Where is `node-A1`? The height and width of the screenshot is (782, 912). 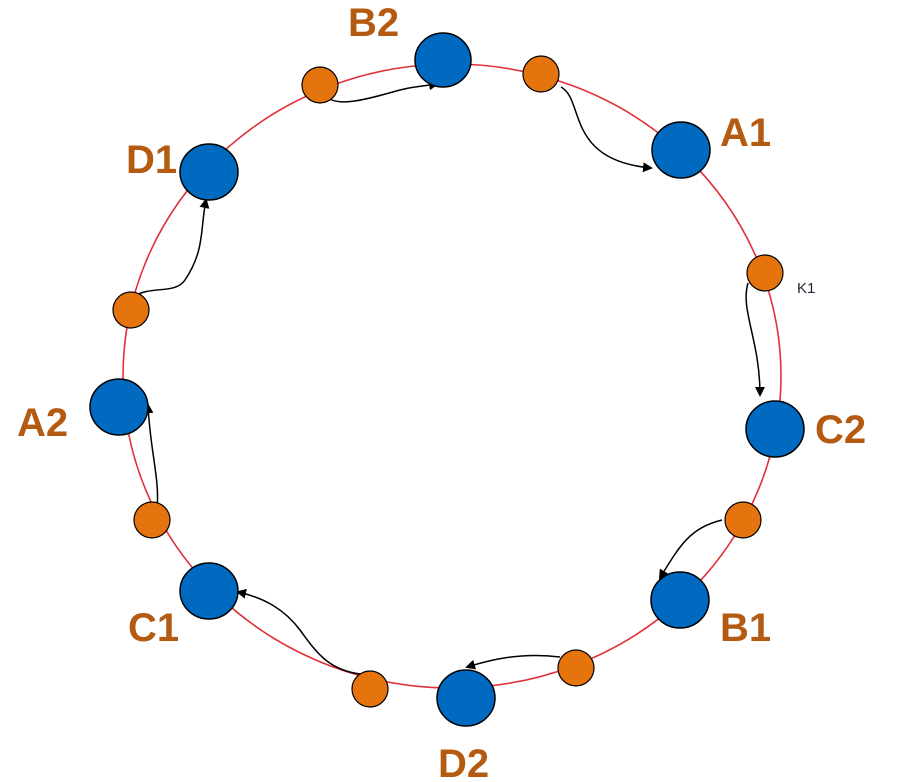
node-A1 is located at coordinates (681, 150).